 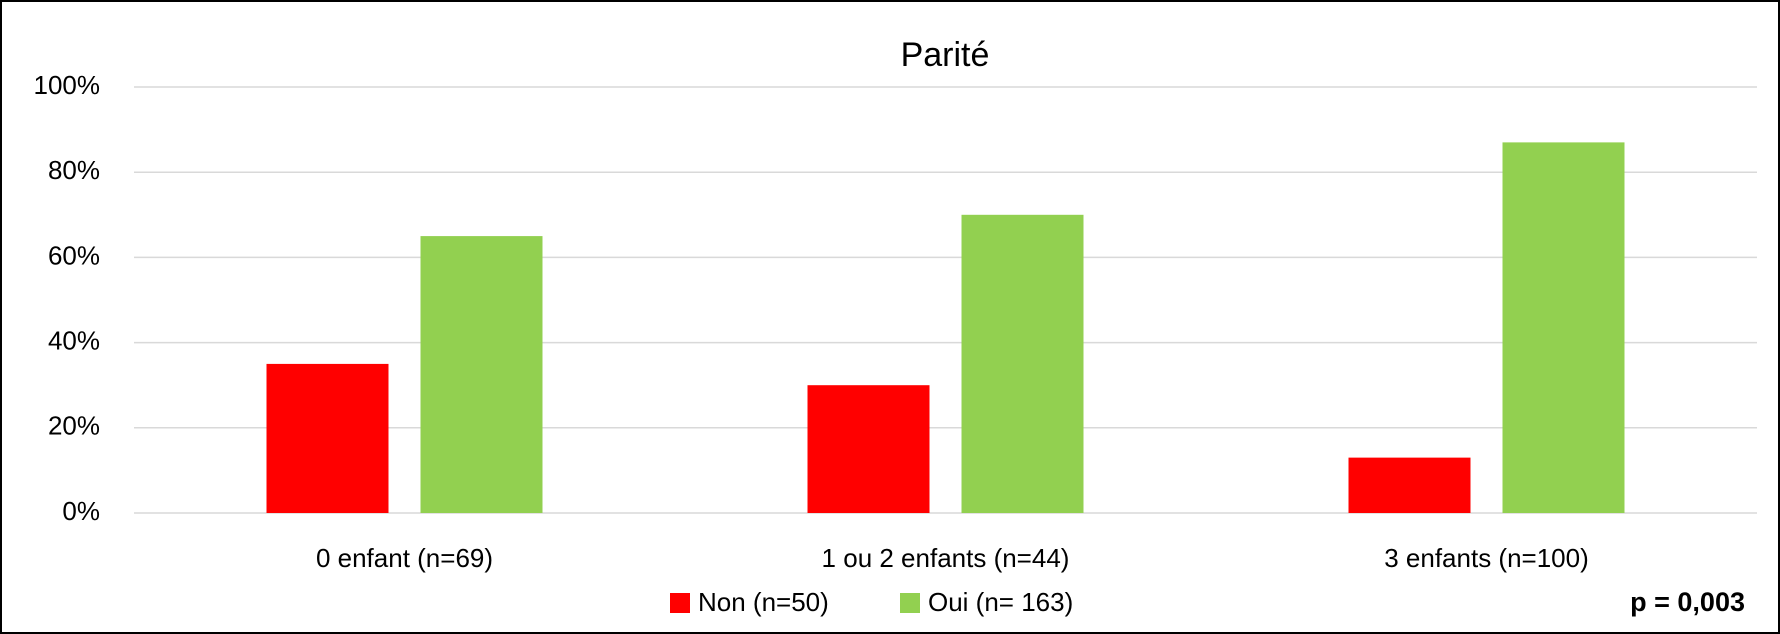 What do you see at coordinates (1687, 602) in the screenshot?
I see `annotation: p = 0,003` at bounding box center [1687, 602].